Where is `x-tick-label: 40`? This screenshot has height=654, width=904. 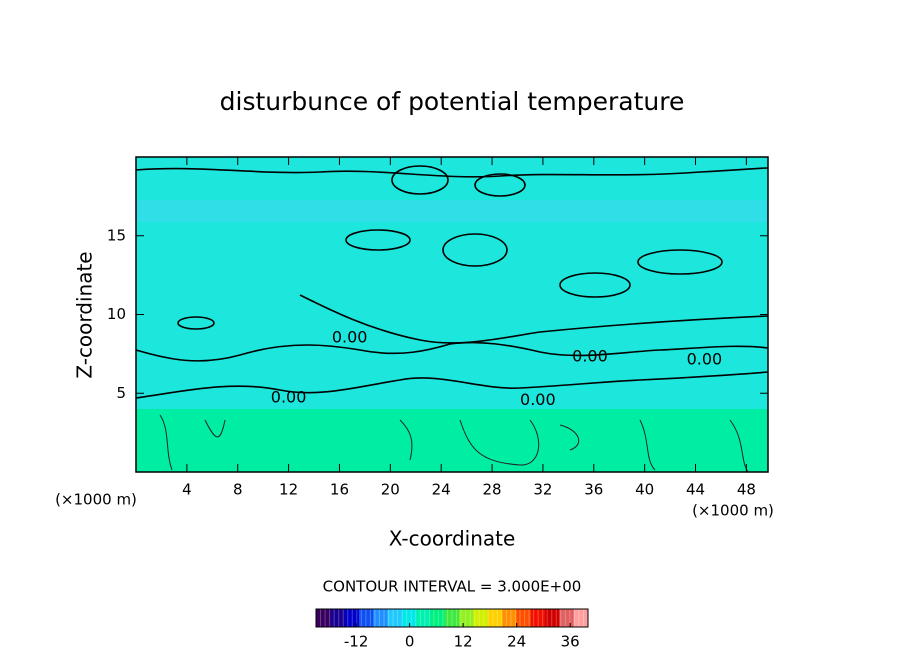
x-tick-label: 40 is located at coordinates (644, 490).